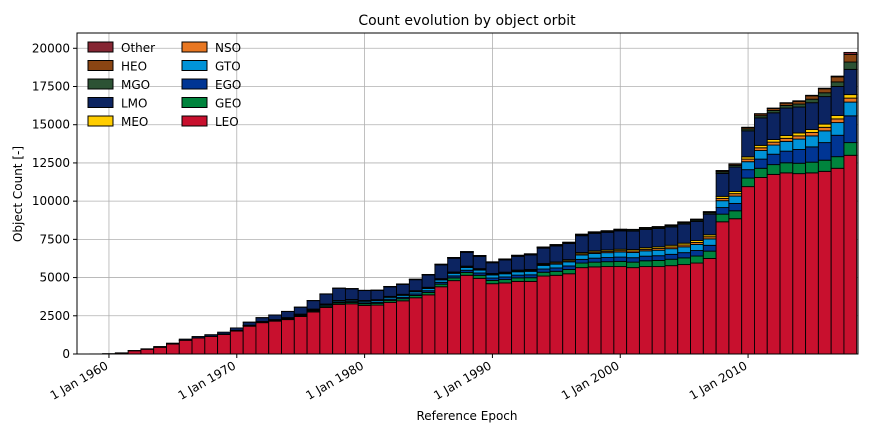  What do you see at coordinates (18, 194) in the screenshot?
I see `y-axis-label: Object Count [-]` at bounding box center [18, 194].